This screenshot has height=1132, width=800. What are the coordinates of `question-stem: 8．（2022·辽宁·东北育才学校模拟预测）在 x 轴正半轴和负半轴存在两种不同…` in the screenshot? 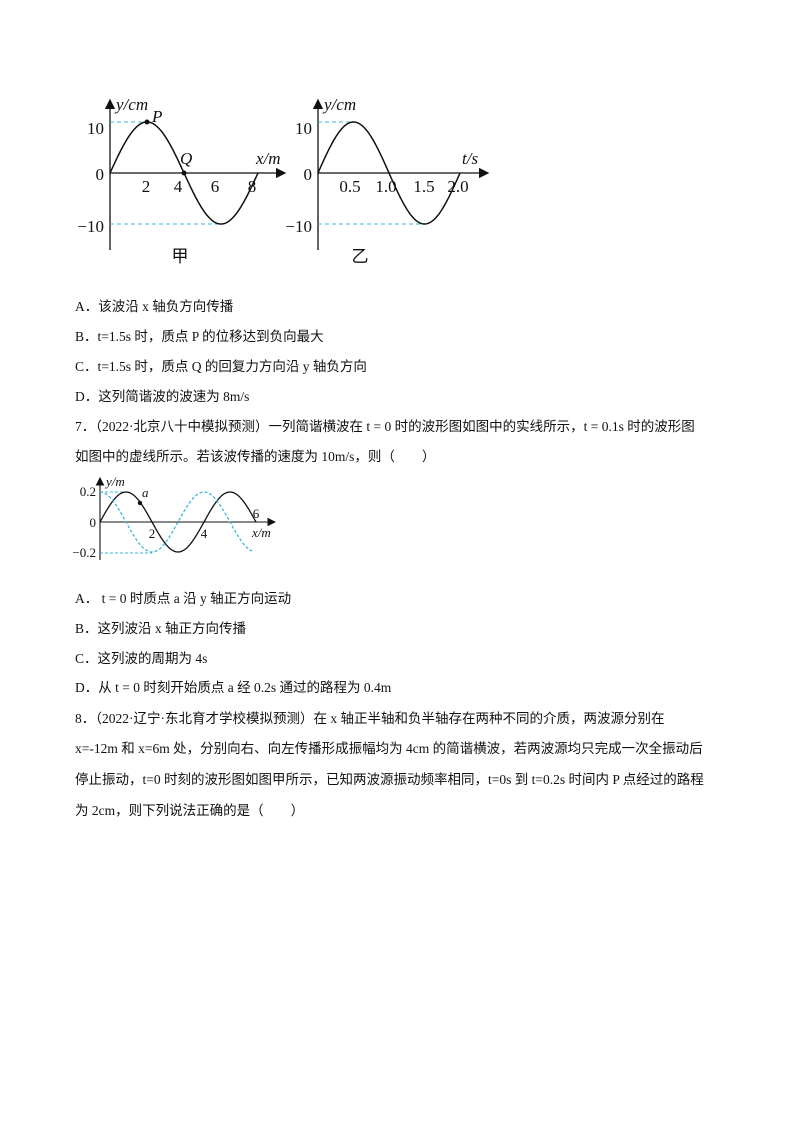 It's located at (370, 718).